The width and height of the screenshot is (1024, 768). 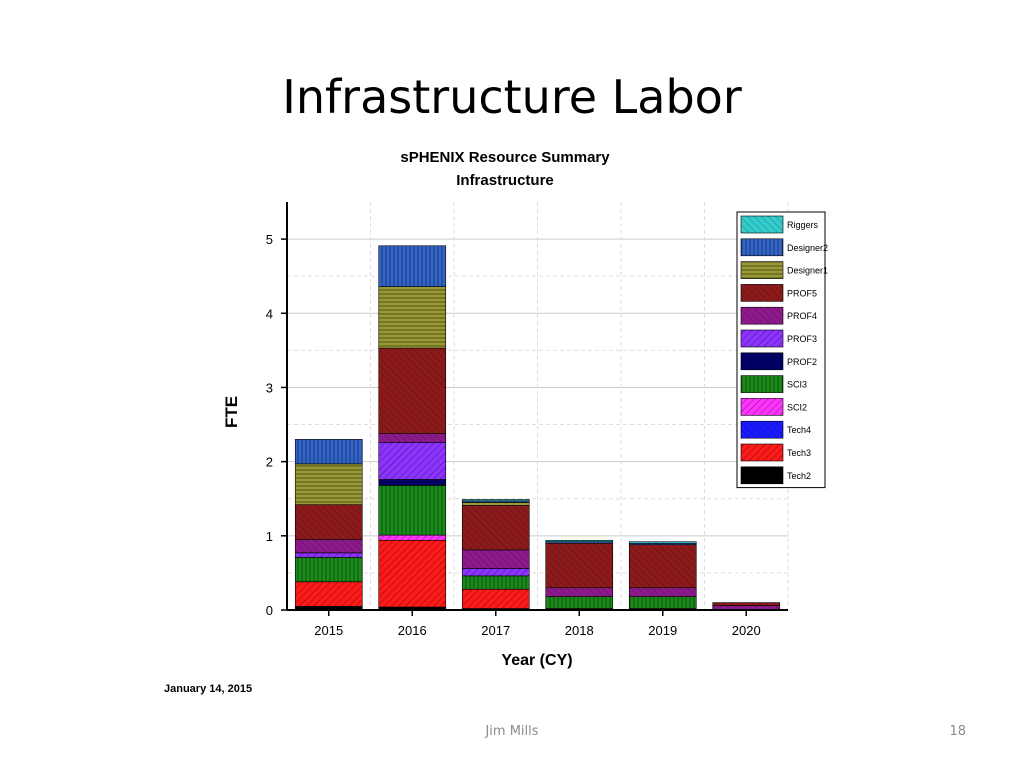 I want to click on y-tick-label: 2, so click(x=269, y=462).